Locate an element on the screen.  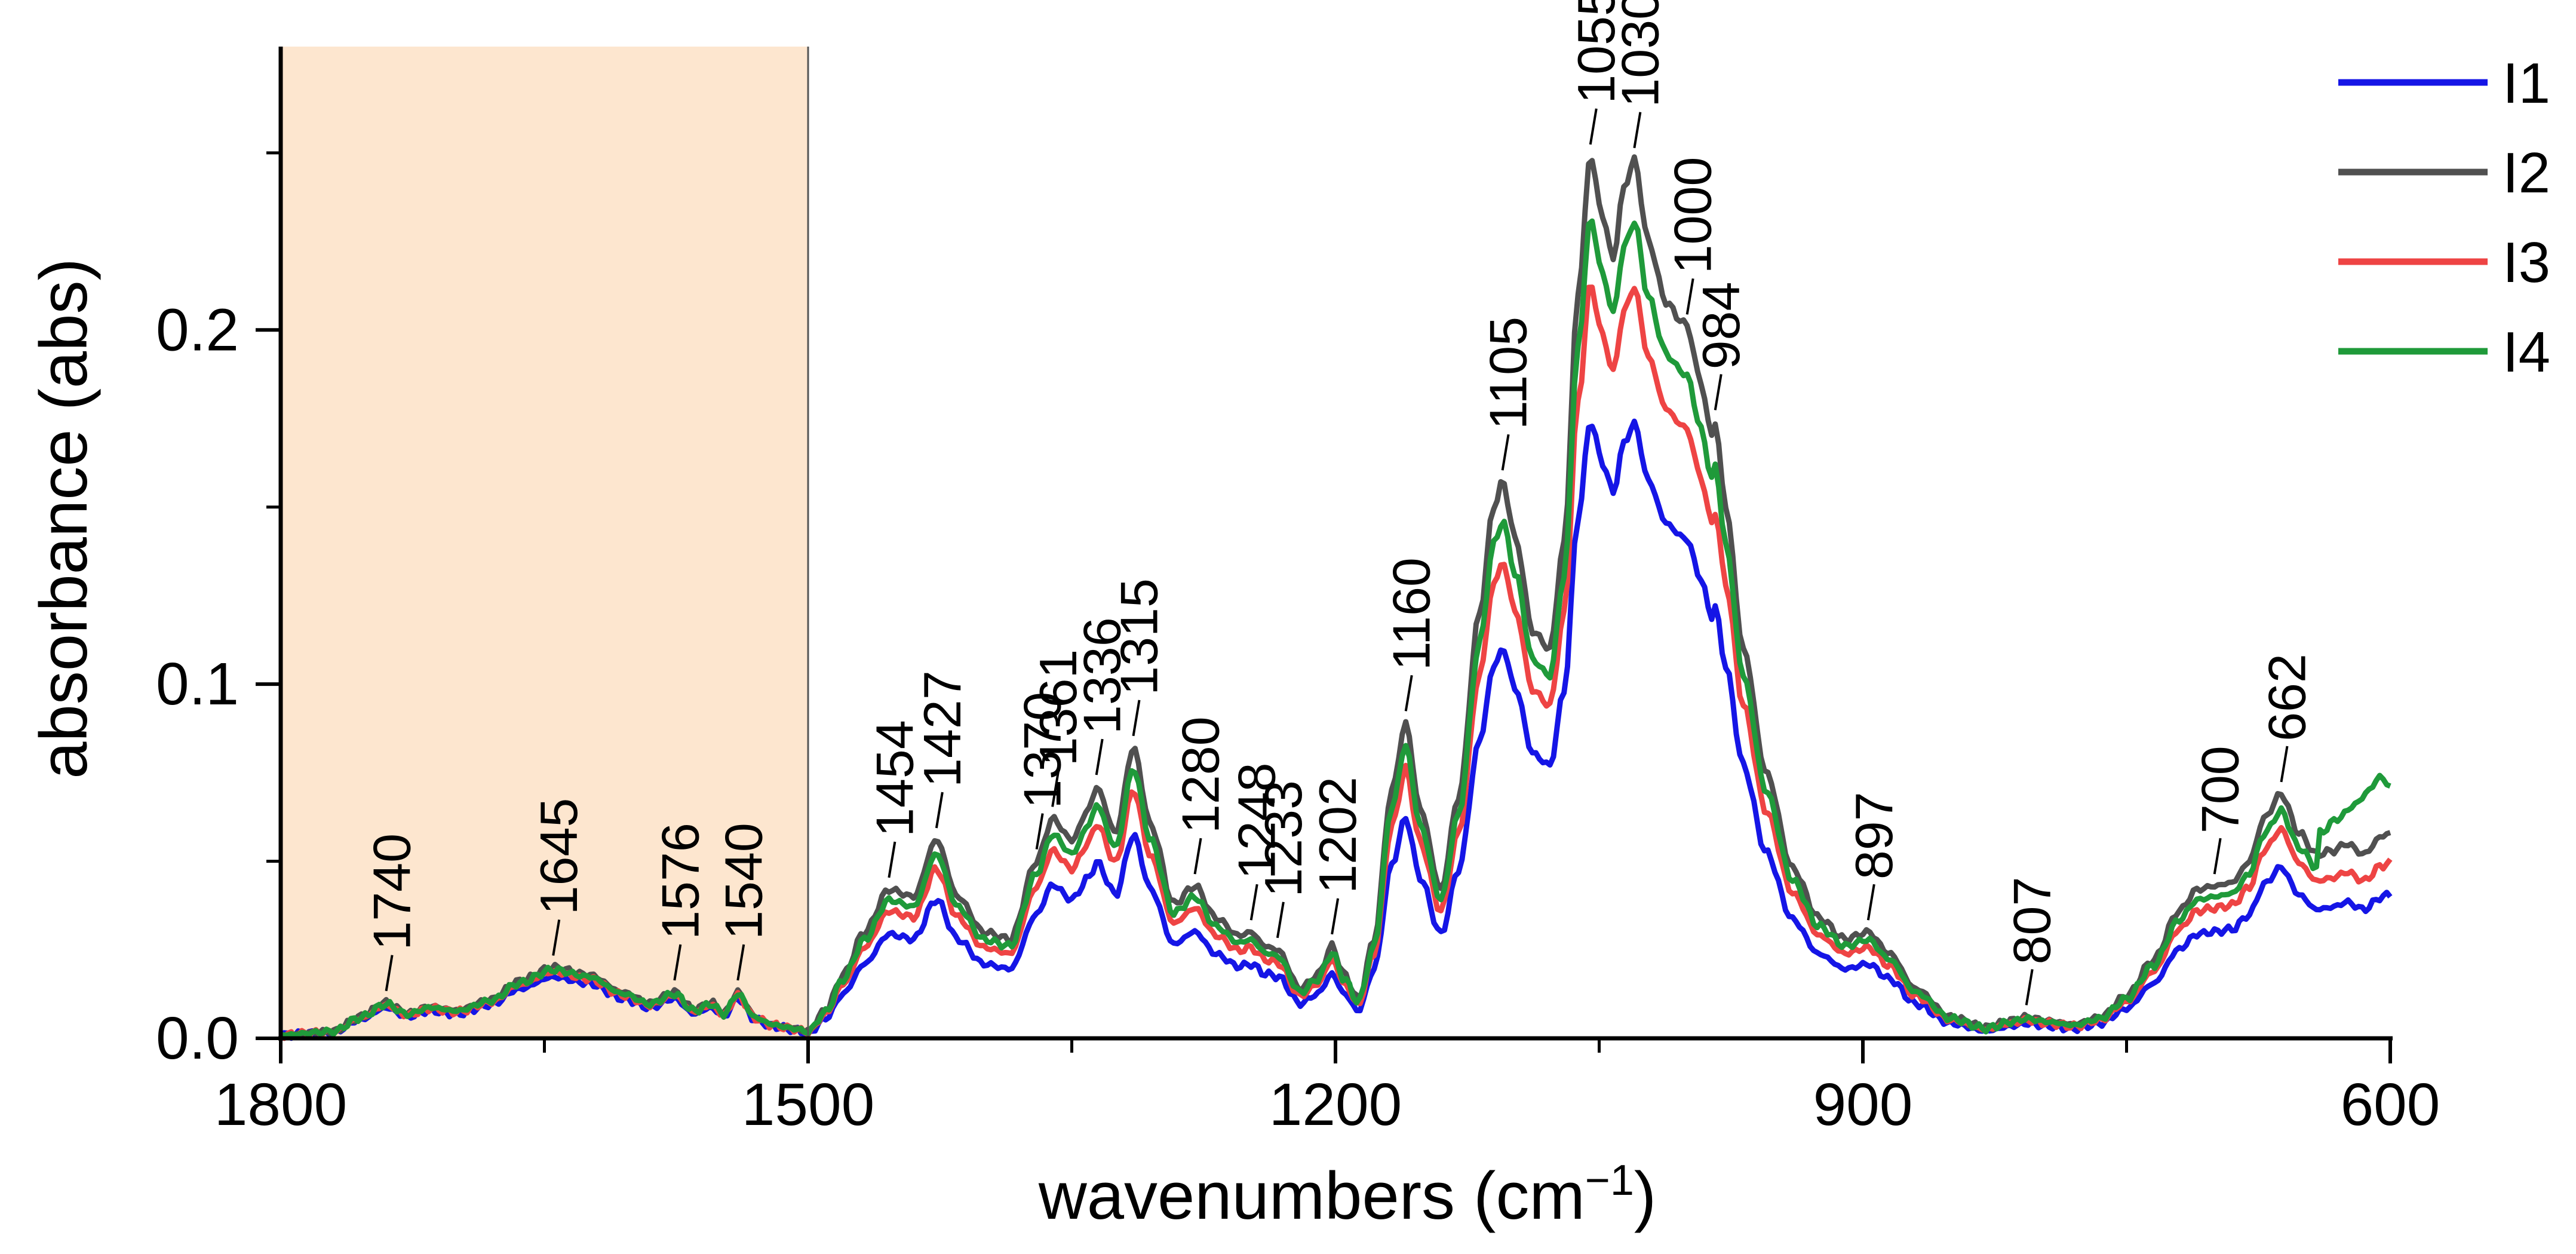
y-tick-label: 0.1 is located at coordinates (197, 684).